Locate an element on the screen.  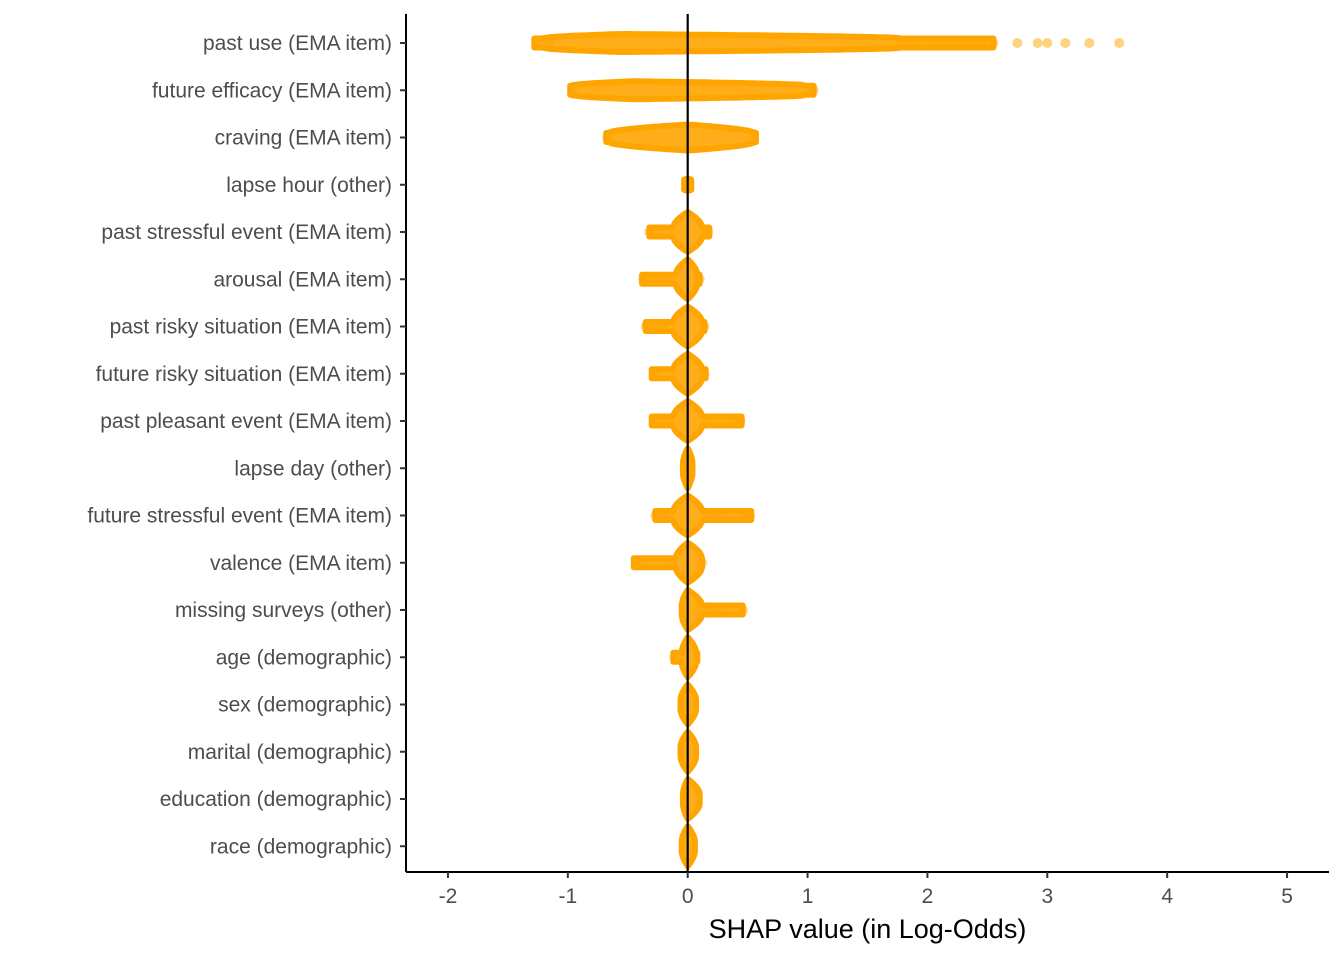
x-tick-label-6: 4 is located at coordinates (1167, 896).